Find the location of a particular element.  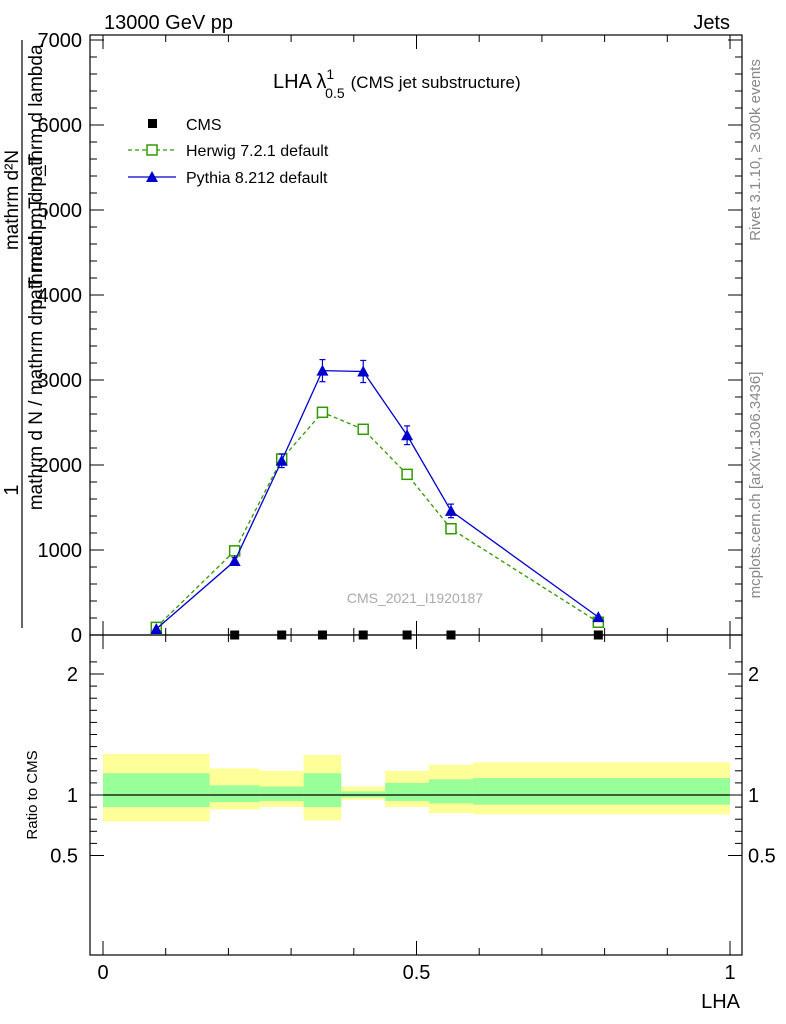

ratio-ytick-label-right: 1 is located at coordinates (753, 796).